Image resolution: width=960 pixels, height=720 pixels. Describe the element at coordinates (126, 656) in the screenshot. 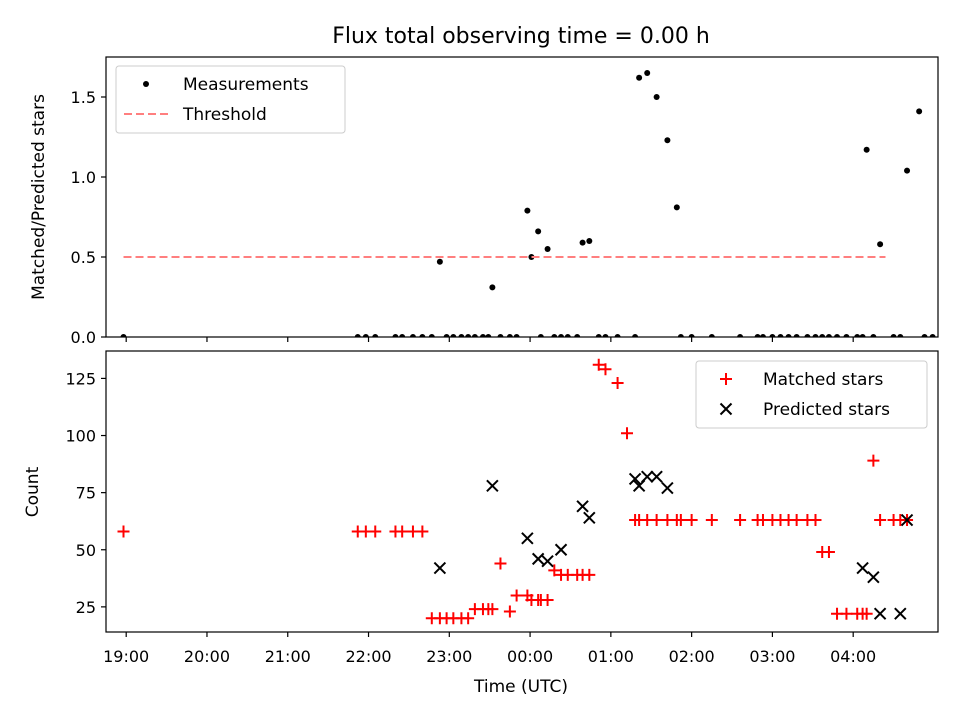

I see `x-tick-label: 19:00` at that location.